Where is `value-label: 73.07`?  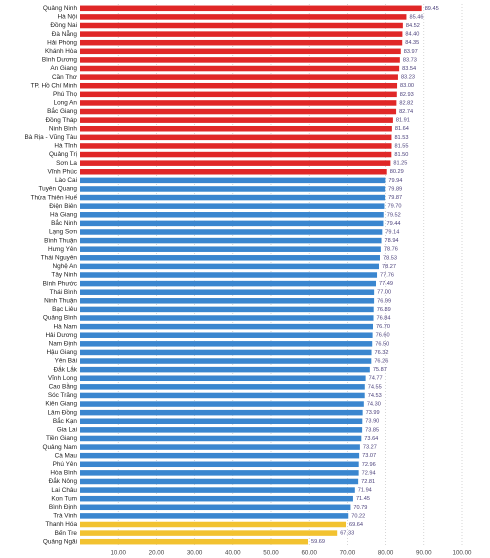
value-label: 73.07 is located at coordinates (369, 456).